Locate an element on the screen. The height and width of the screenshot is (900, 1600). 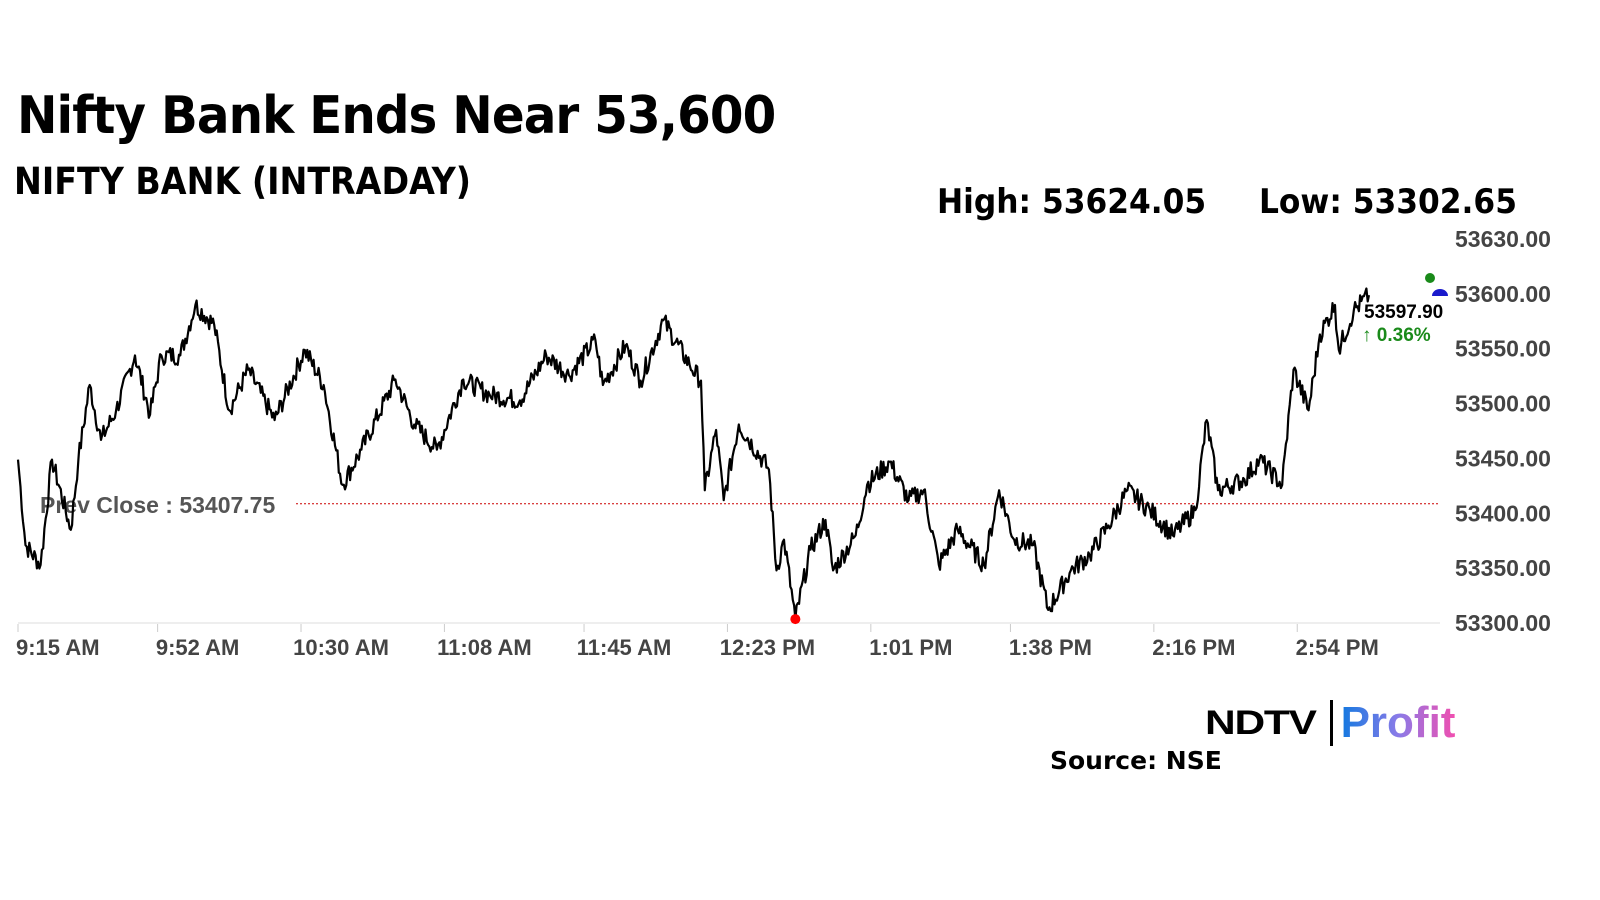
source-label: Source: NSE is located at coordinates (1136, 760).